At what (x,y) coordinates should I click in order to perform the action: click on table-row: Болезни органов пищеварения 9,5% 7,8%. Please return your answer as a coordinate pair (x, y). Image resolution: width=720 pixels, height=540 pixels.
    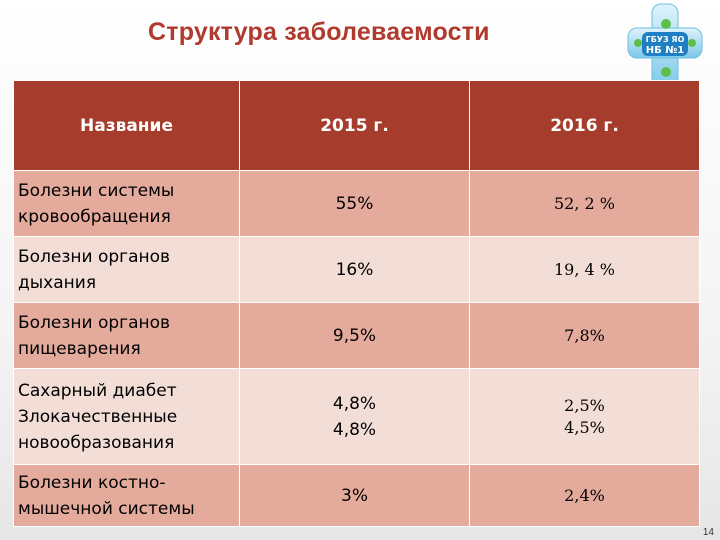
    Looking at the image, I should click on (356, 335).